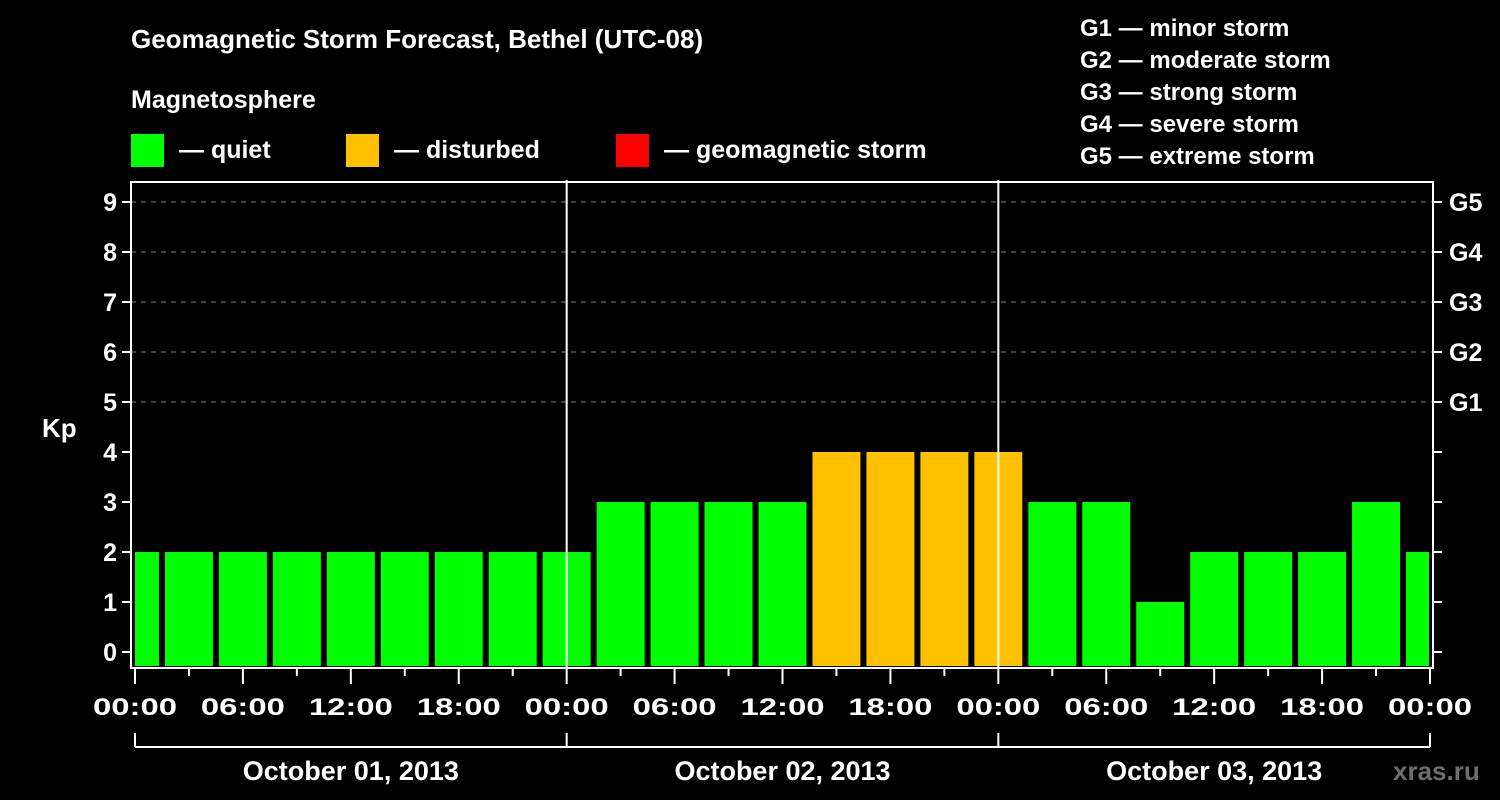 Image resolution: width=1500 pixels, height=800 pixels. I want to click on y-axis-label: Kp, so click(59, 428).